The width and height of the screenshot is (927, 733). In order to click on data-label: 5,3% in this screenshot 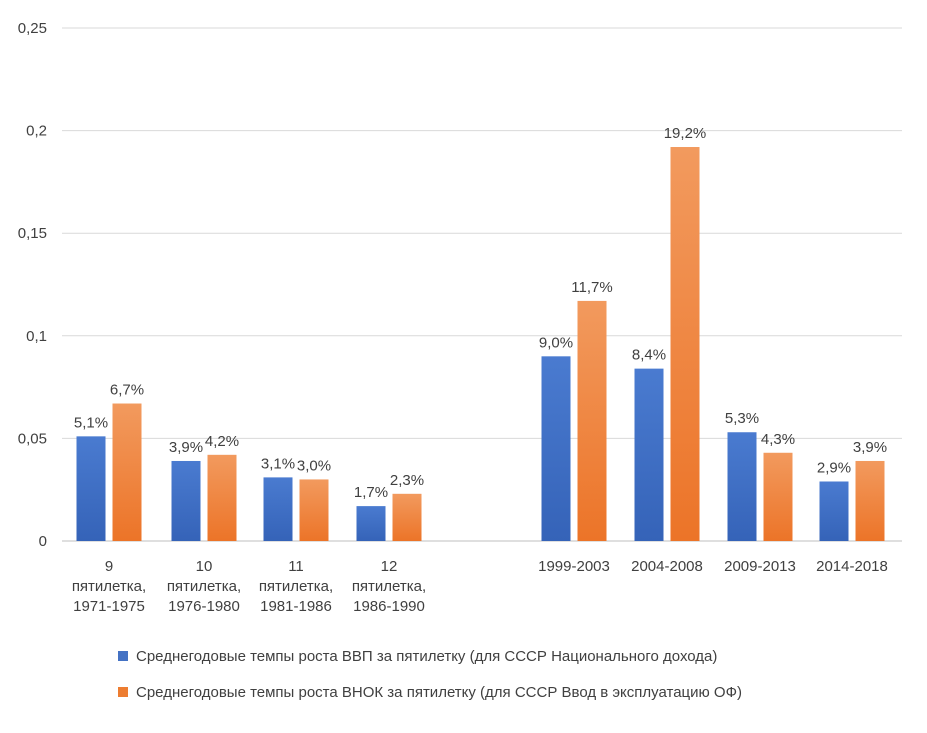, I will do `click(742, 418)`.